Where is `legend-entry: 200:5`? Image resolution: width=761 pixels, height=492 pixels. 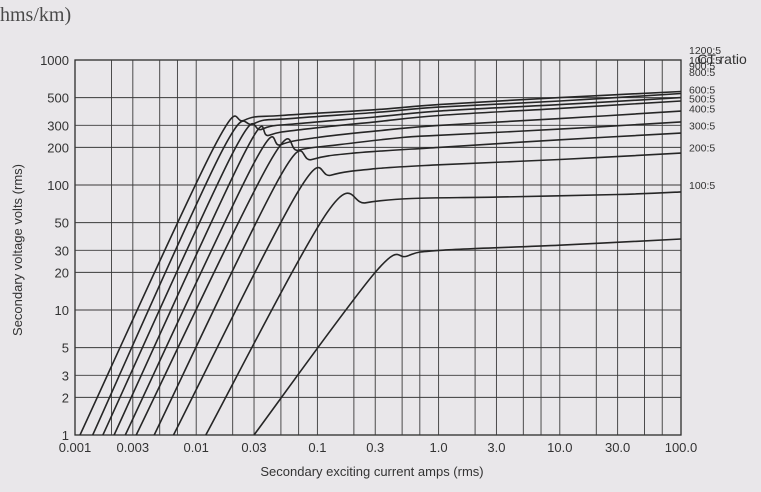
legend-entry: 200:5 is located at coordinates (702, 148).